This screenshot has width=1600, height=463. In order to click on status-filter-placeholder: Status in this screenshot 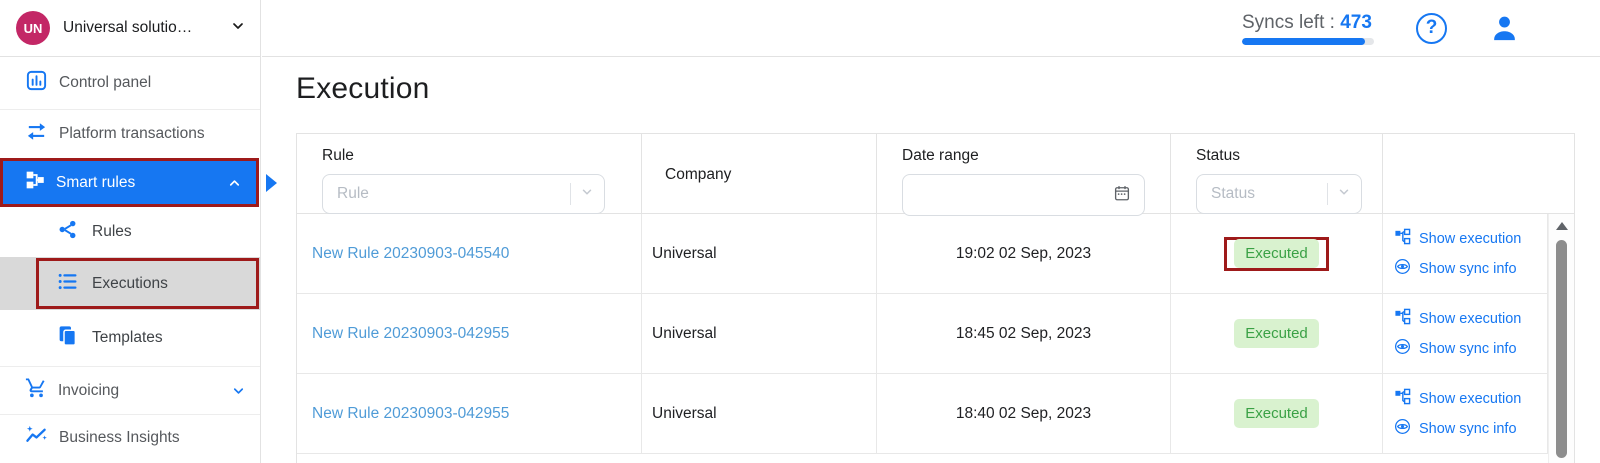, I will do `click(1233, 193)`.